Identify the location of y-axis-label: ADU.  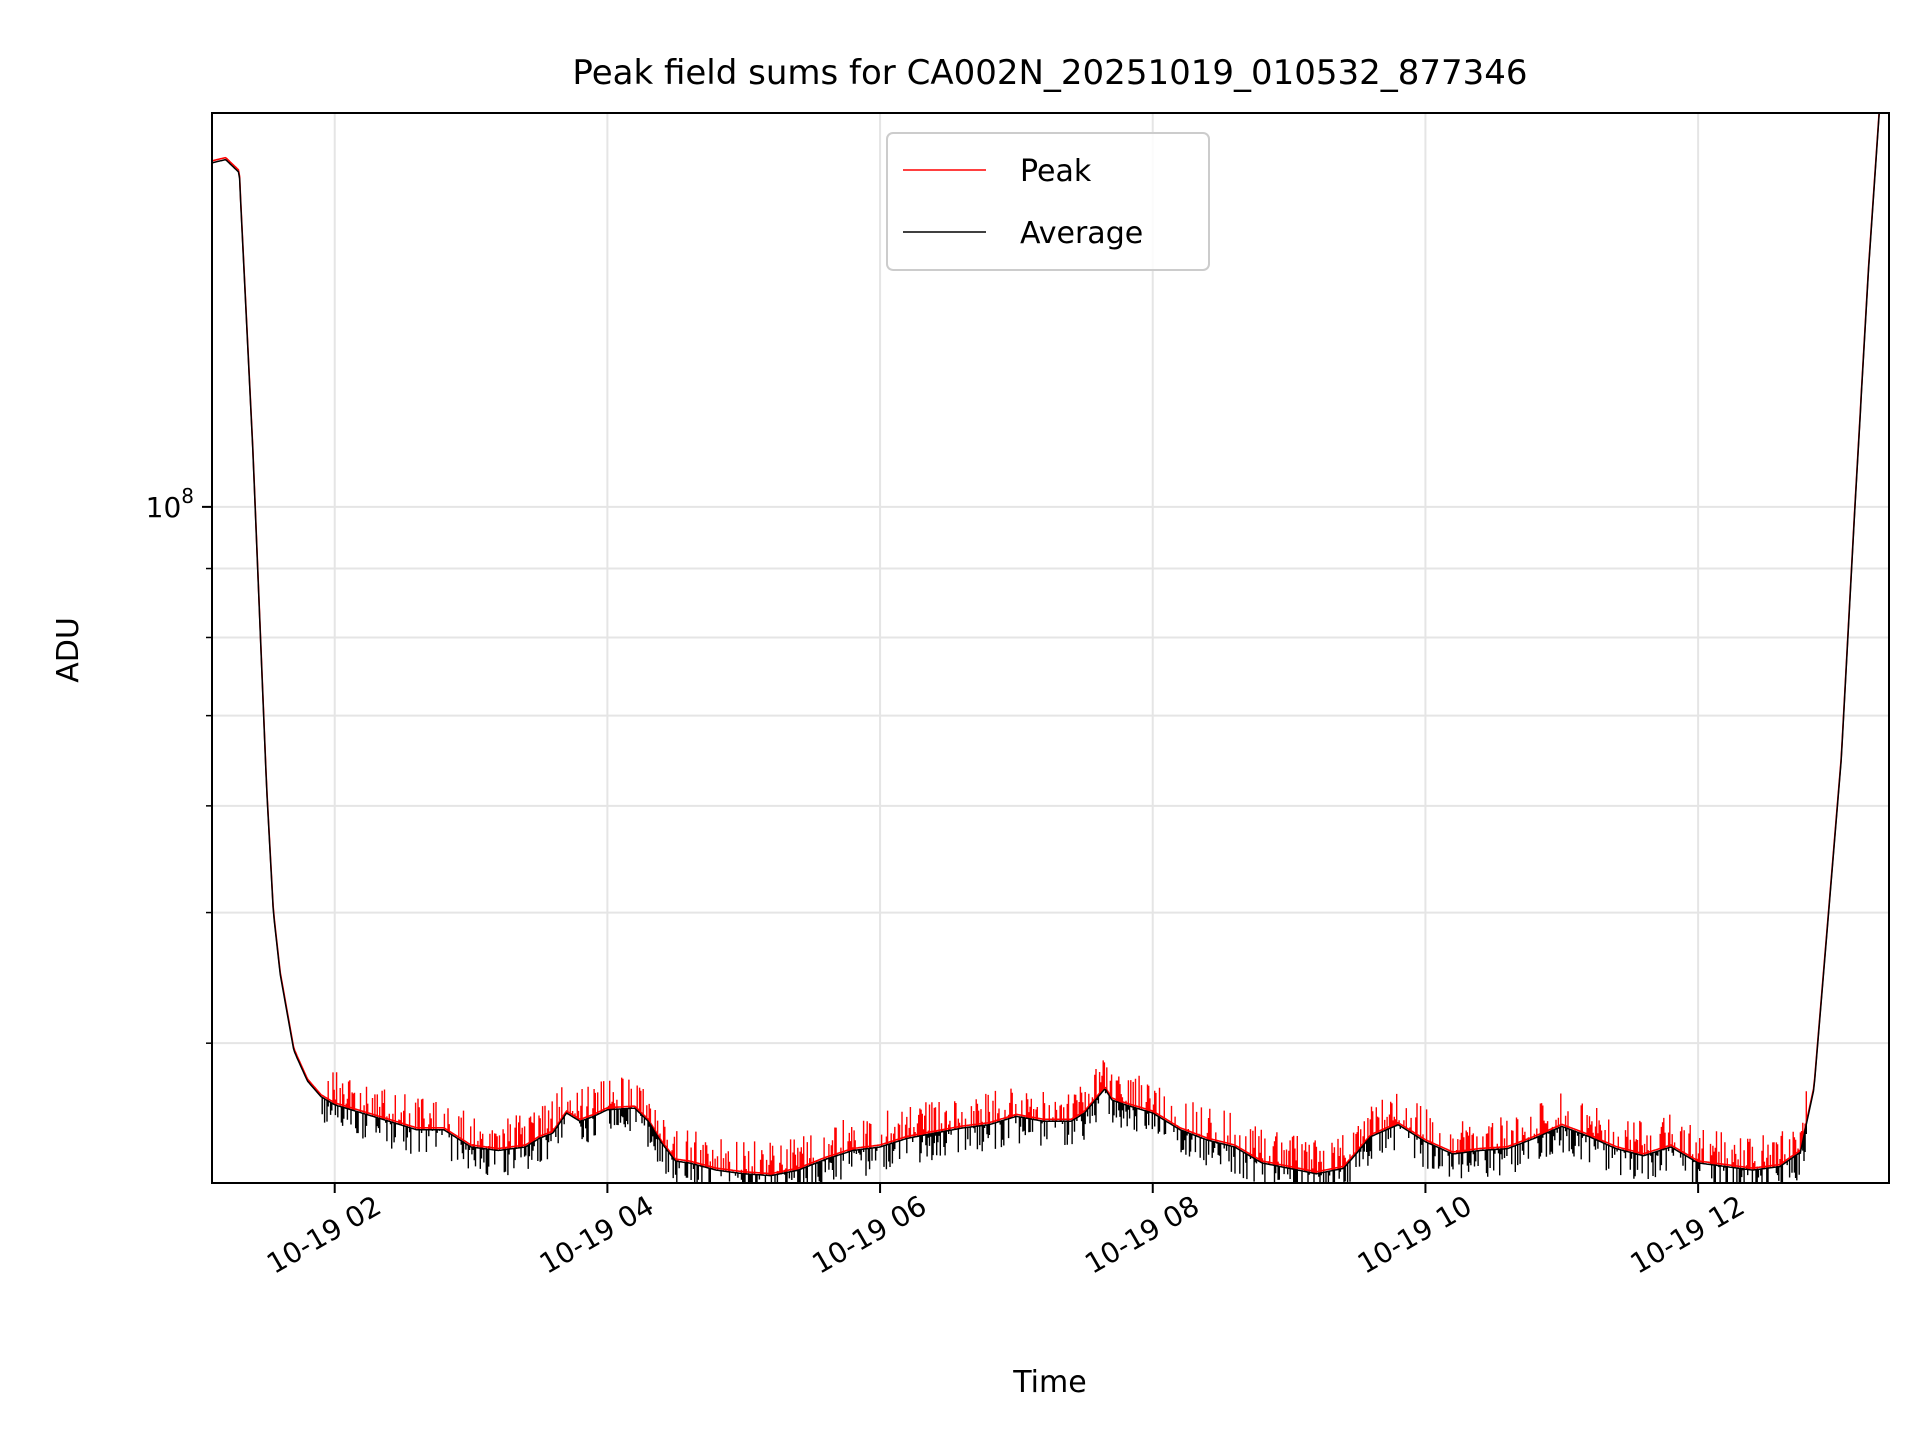
(68, 650).